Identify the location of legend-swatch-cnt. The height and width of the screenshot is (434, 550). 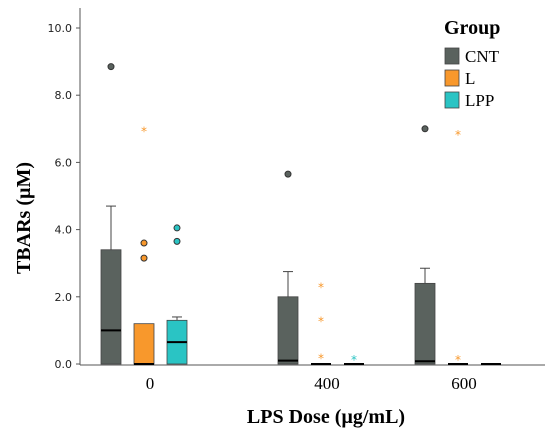
(452, 56).